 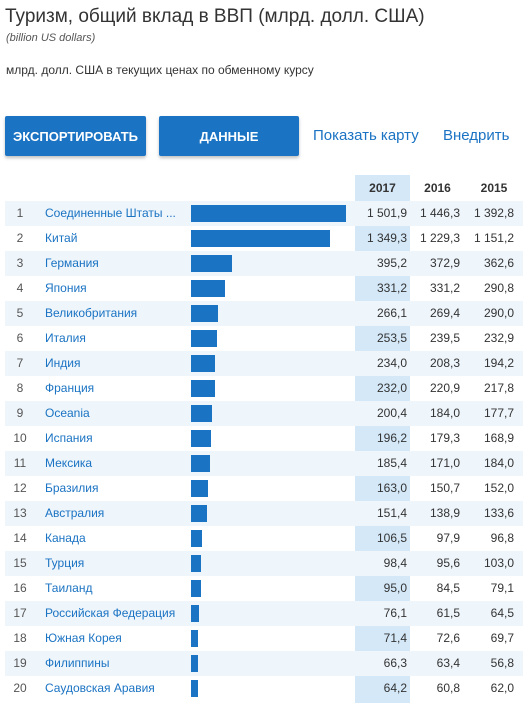 What do you see at coordinates (391, 463) in the screenshot?
I see `value-cell-2017: 185,4` at bounding box center [391, 463].